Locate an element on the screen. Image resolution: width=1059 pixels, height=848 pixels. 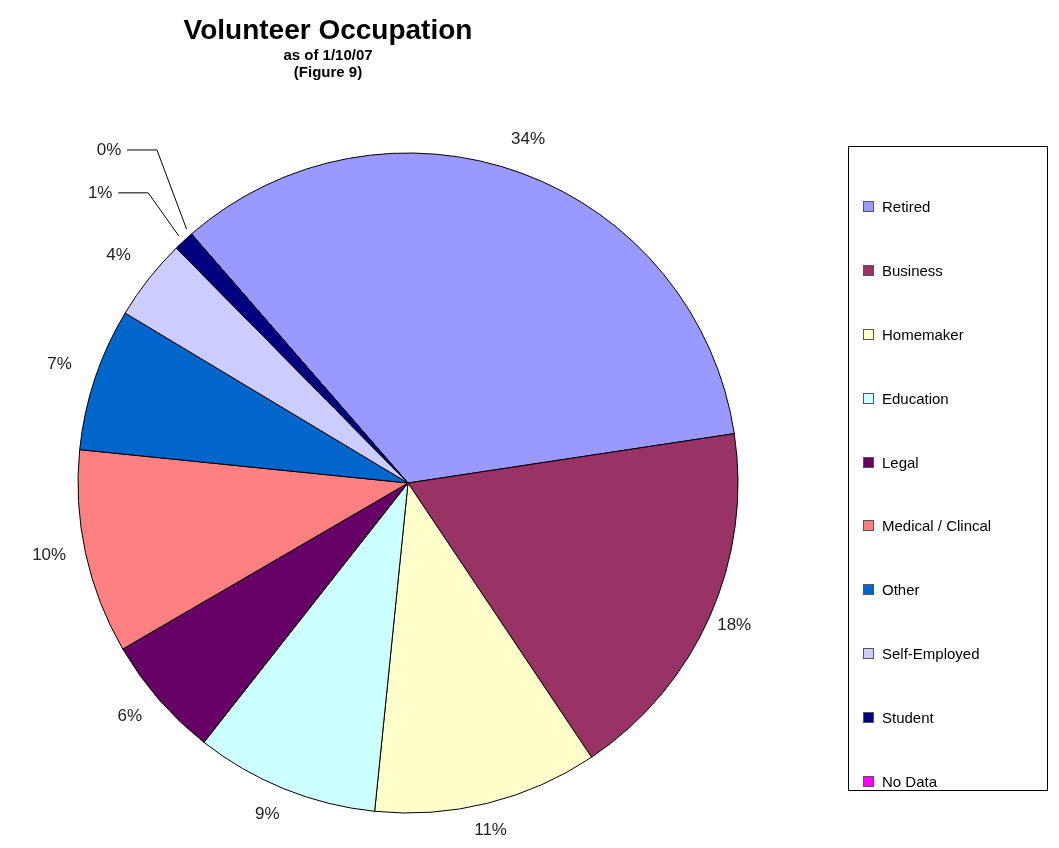
legend-label: Student is located at coordinates (908, 717).